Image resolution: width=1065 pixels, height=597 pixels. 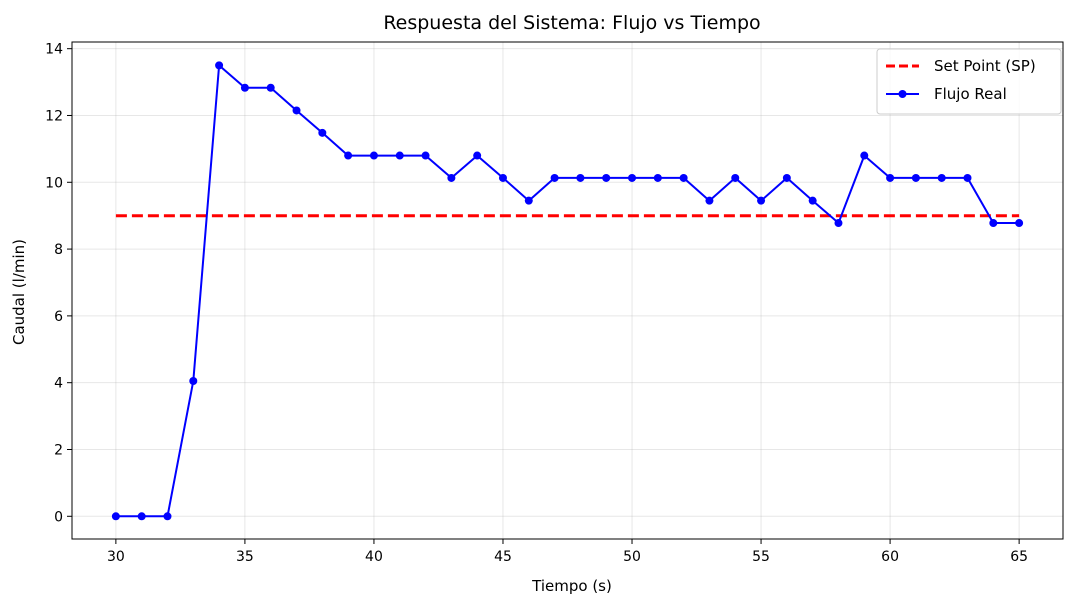 I want to click on chart-title: Respuesta del Sistema: Flujo vs Tiempo, so click(x=571, y=23).